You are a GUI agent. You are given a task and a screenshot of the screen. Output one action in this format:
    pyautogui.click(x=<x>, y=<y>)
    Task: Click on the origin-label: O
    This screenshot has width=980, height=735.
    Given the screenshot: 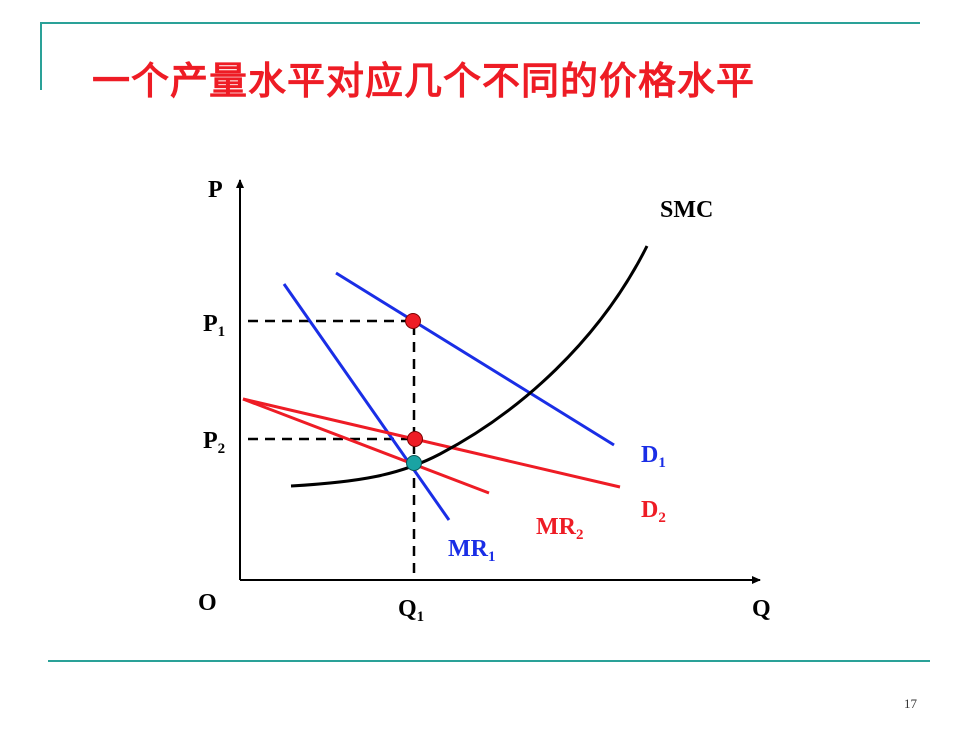 What is the action you would take?
    pyautogui.click(x=207, y=603)
    